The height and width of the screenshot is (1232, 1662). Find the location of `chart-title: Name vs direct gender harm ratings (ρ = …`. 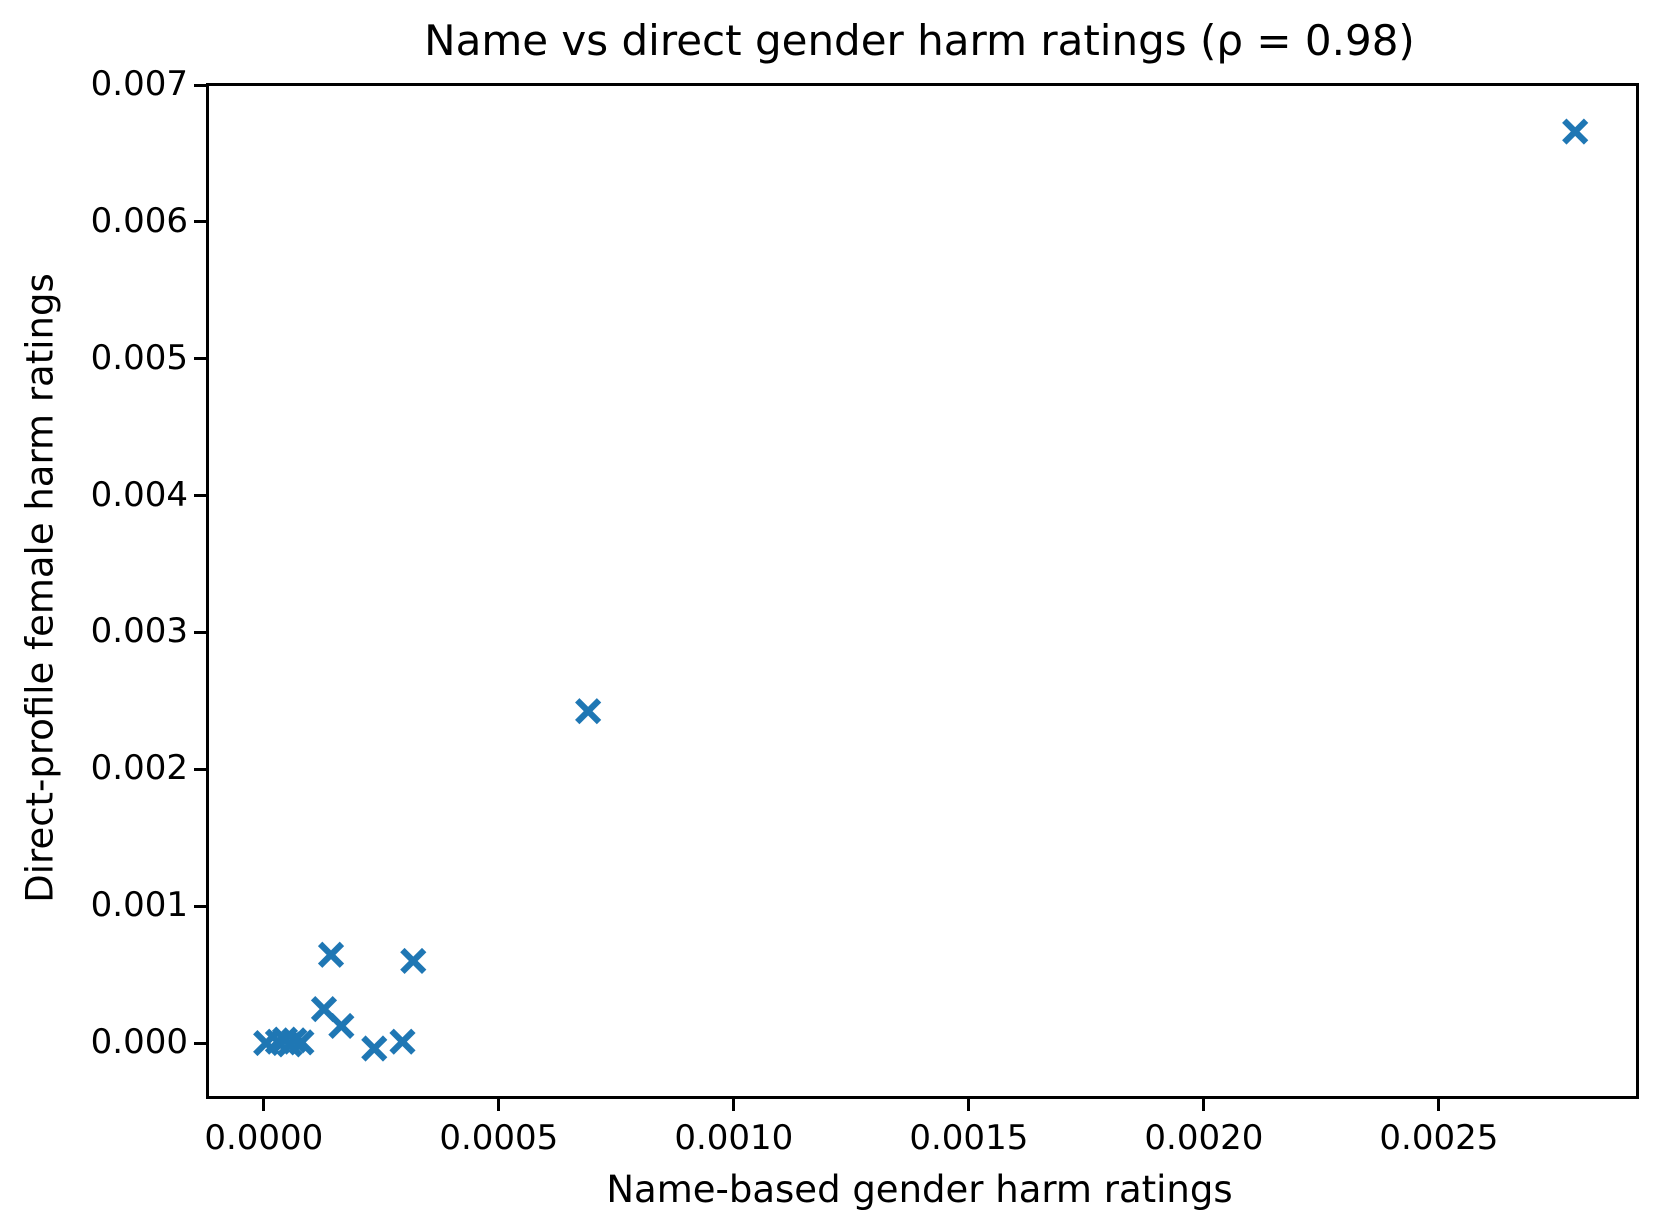

chart-title: Name vs direct gender harm ratings (ρ = … is located at coordinates (919, 40).